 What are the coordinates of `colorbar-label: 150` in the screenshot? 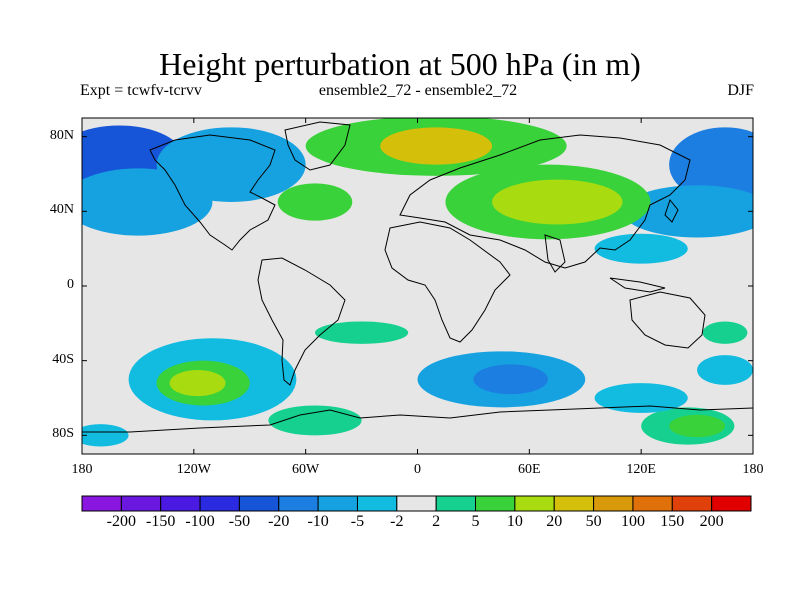 It's located at (672, 521).